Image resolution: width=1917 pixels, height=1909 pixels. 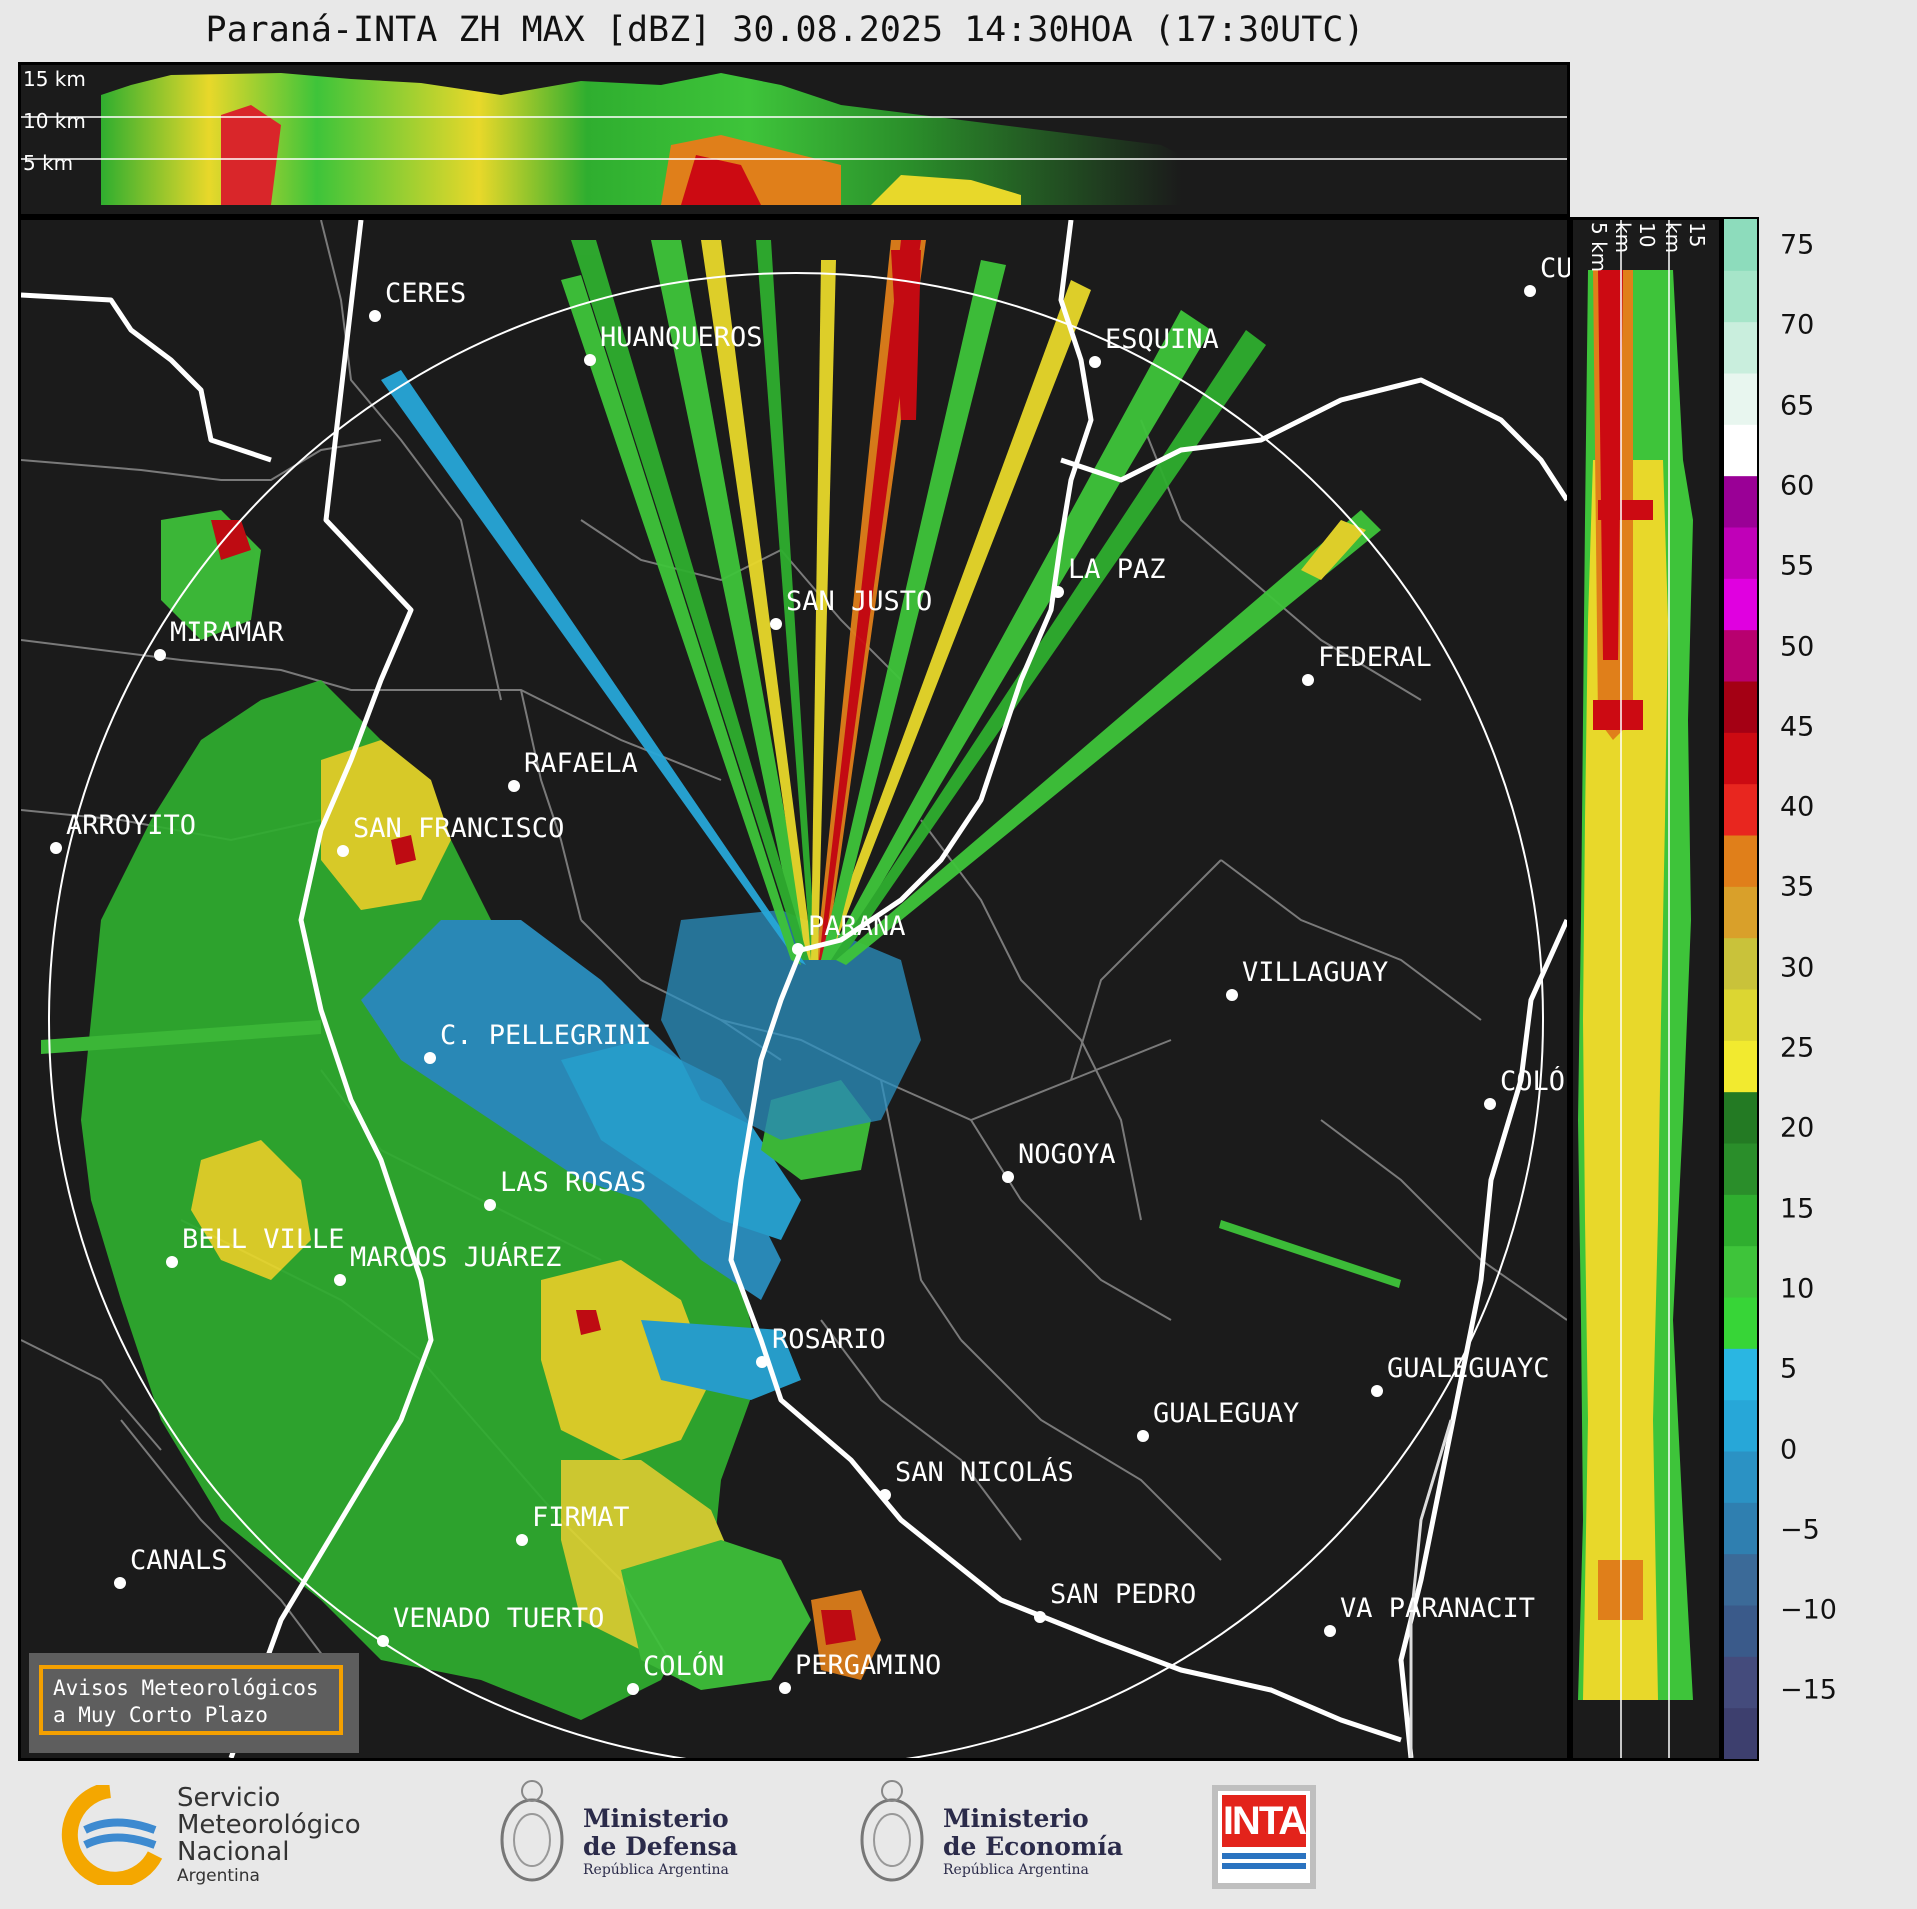 I want to click on city-label: LAS ROSAS, so click(x=573, y=1182).